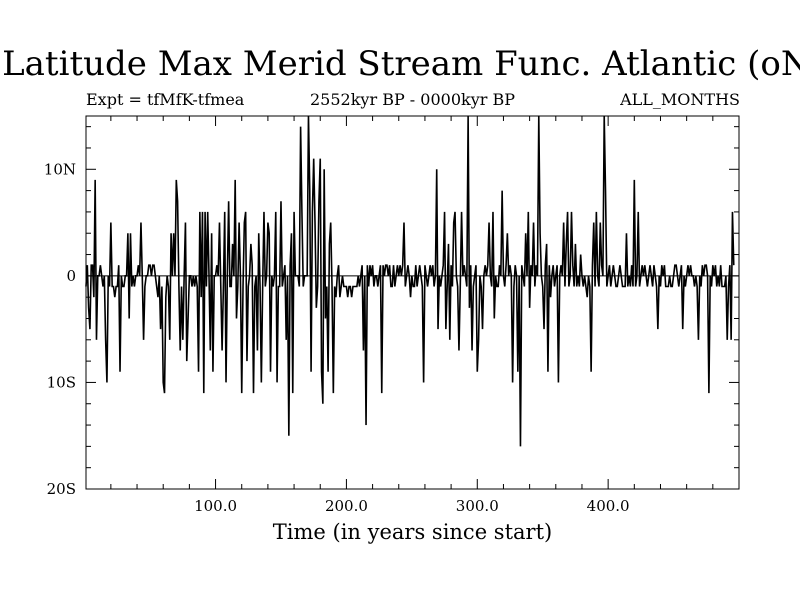 The width and height of the screenshot is (800, 600). I want to click on y-tick-label: 10S, so click(61, 382).